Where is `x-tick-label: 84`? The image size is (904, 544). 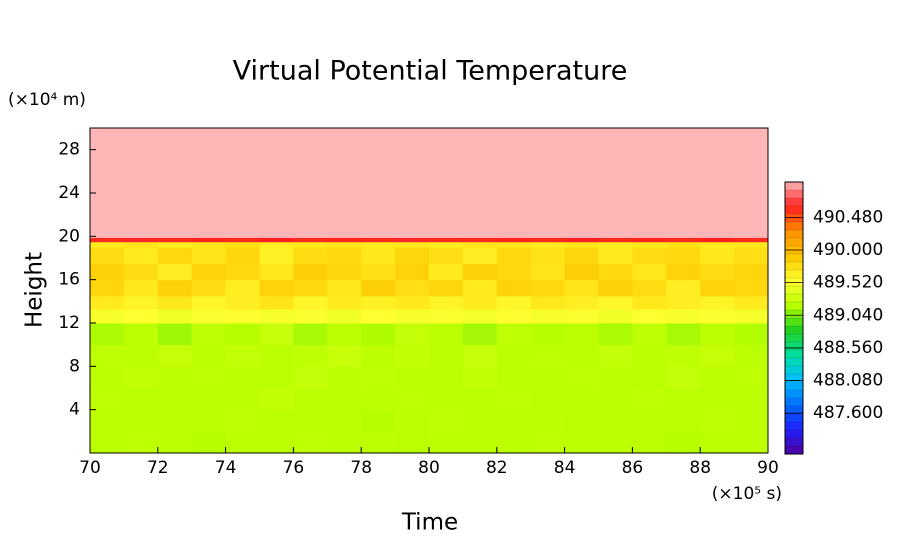 x-tick-label: 84 is located at coordinates (565, 468).